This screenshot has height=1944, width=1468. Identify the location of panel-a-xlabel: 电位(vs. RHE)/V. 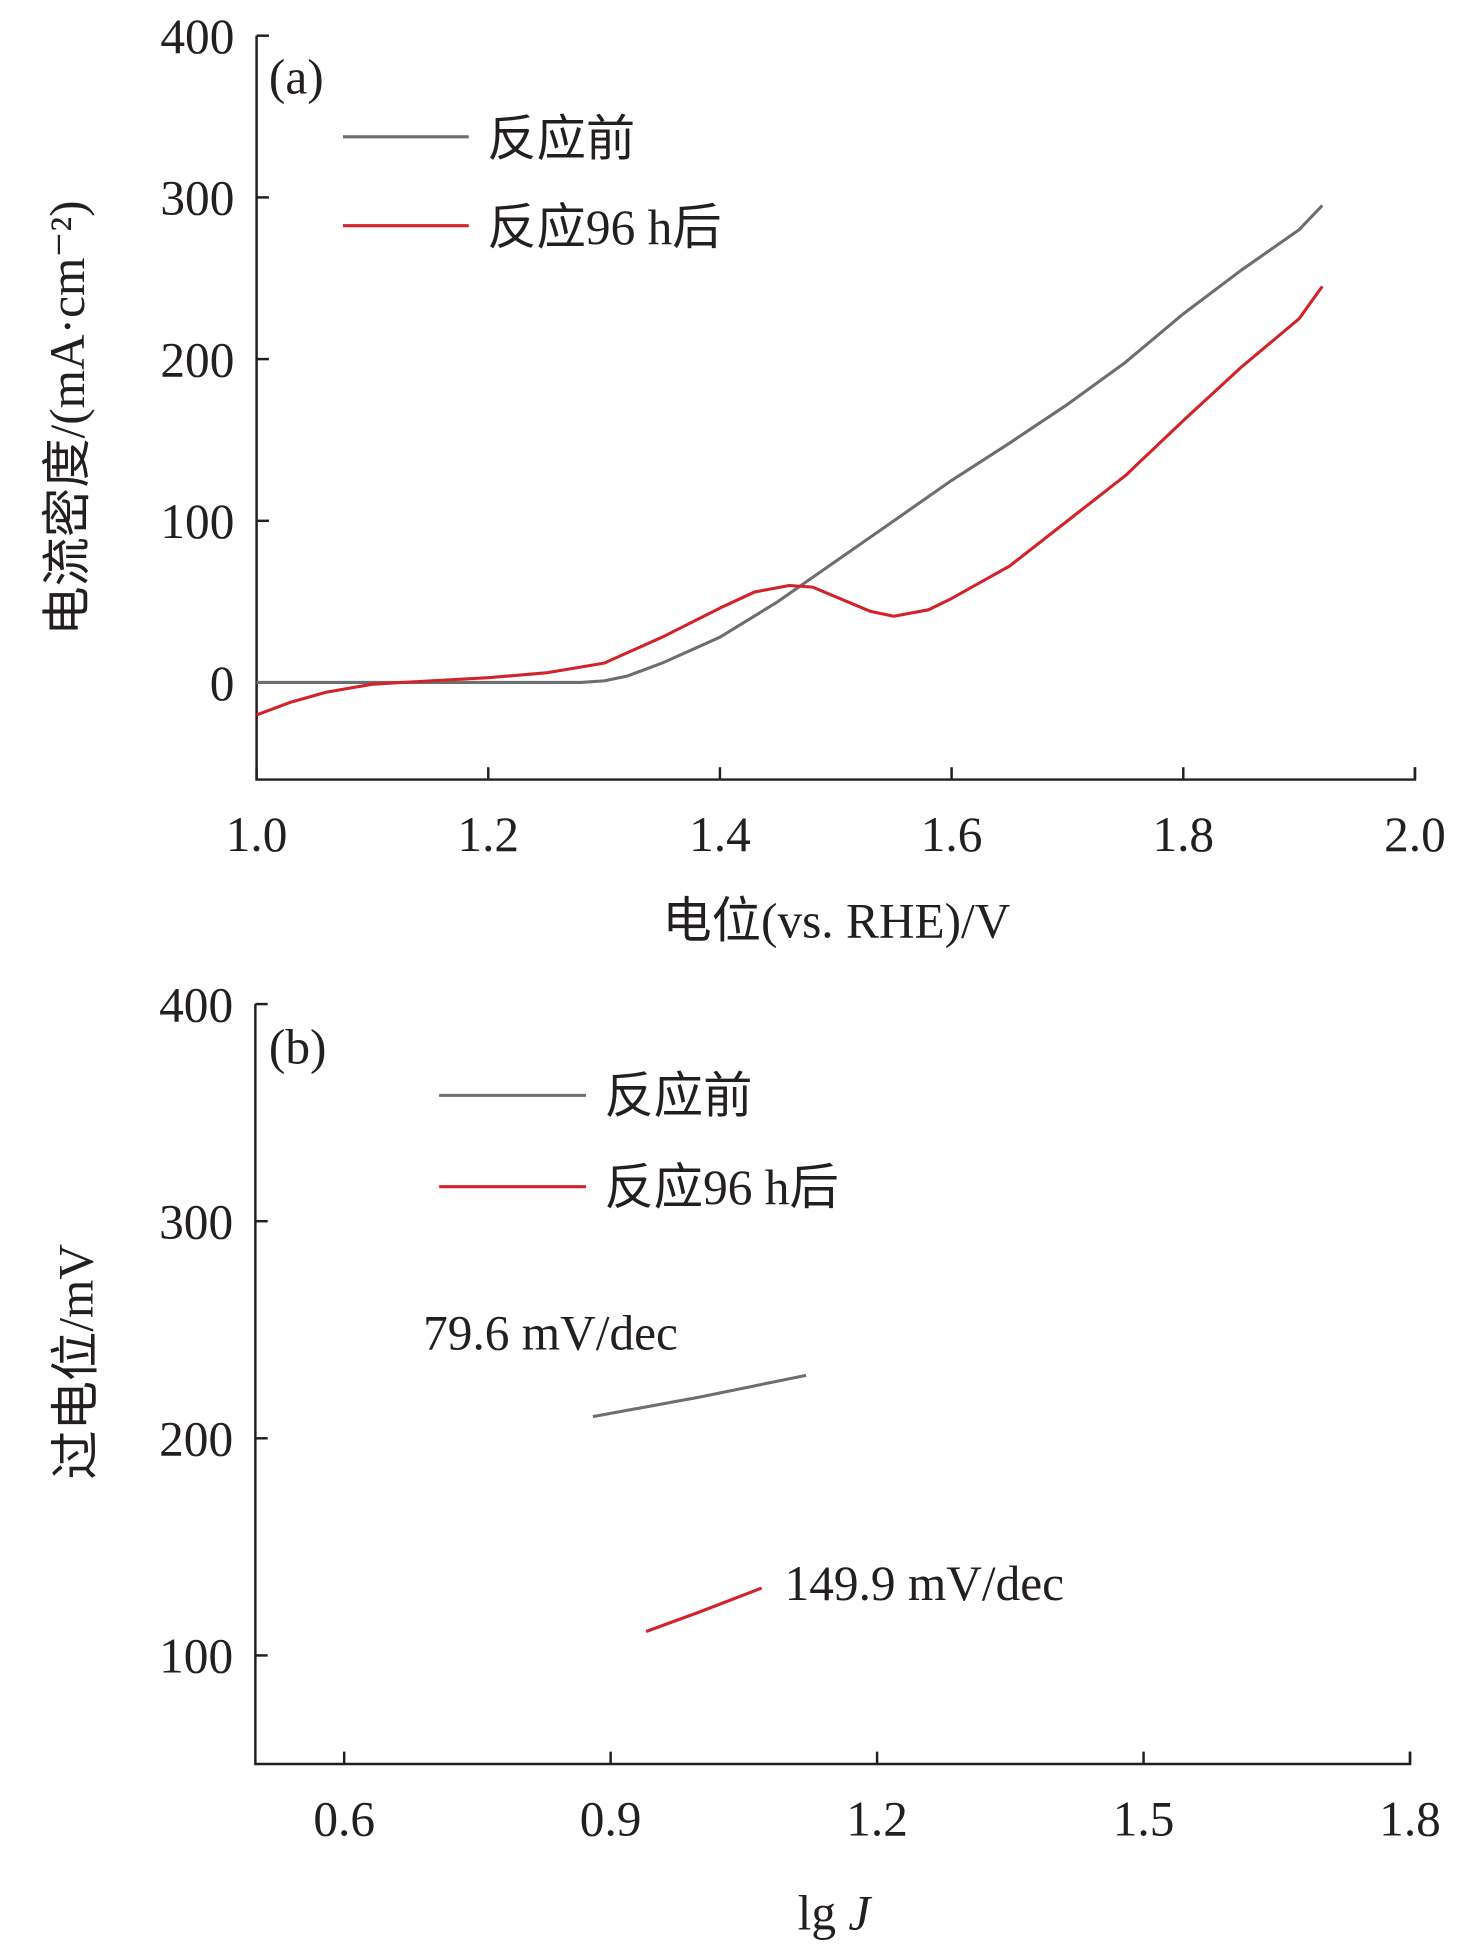
(836, 920).